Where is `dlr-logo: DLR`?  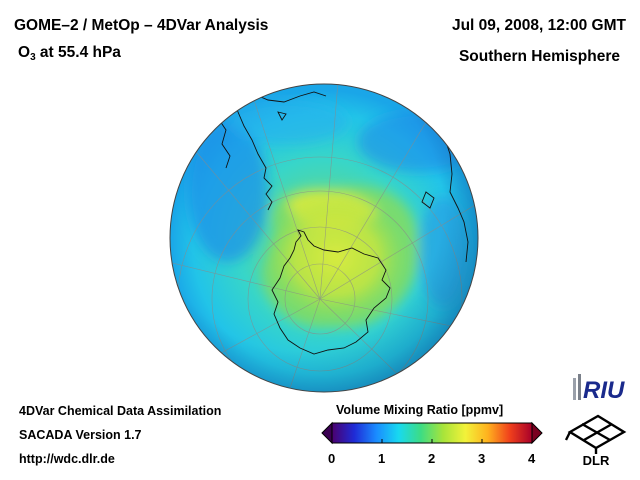
dlr-logo: DLR is located at coordinates (595, 440).